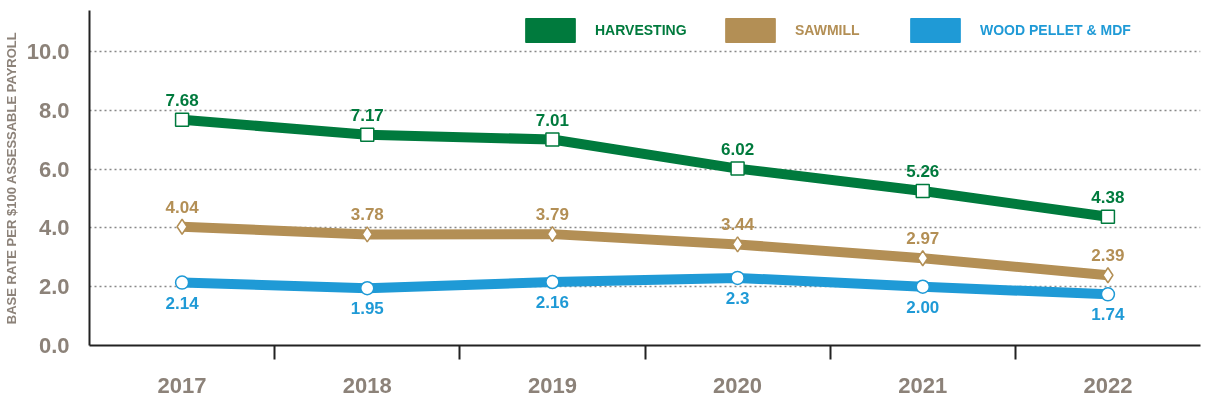  I want to click on data-label: 7.68, so click(182, 100).